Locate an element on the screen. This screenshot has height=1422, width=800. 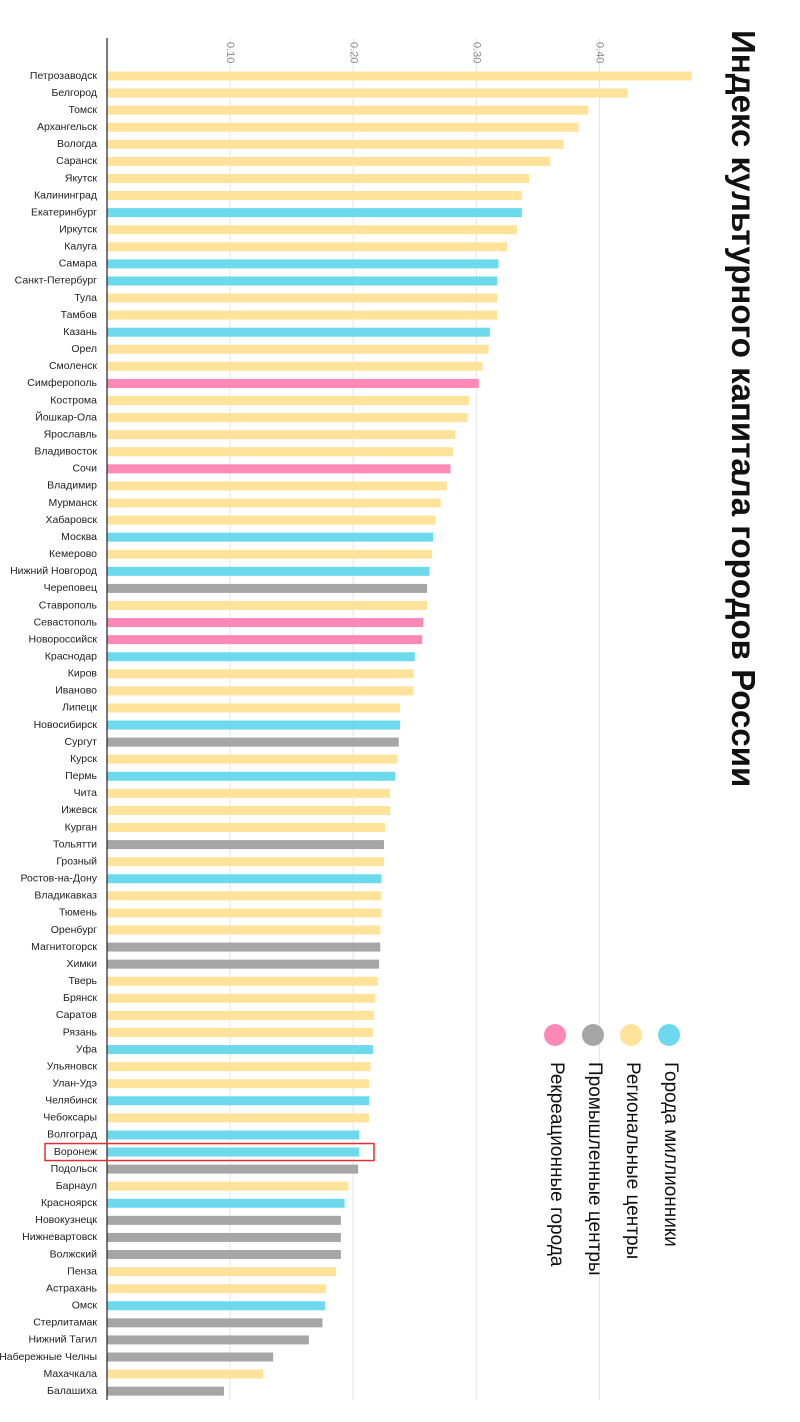
category-label: Владикавказ is located at coordinates (65, 896).